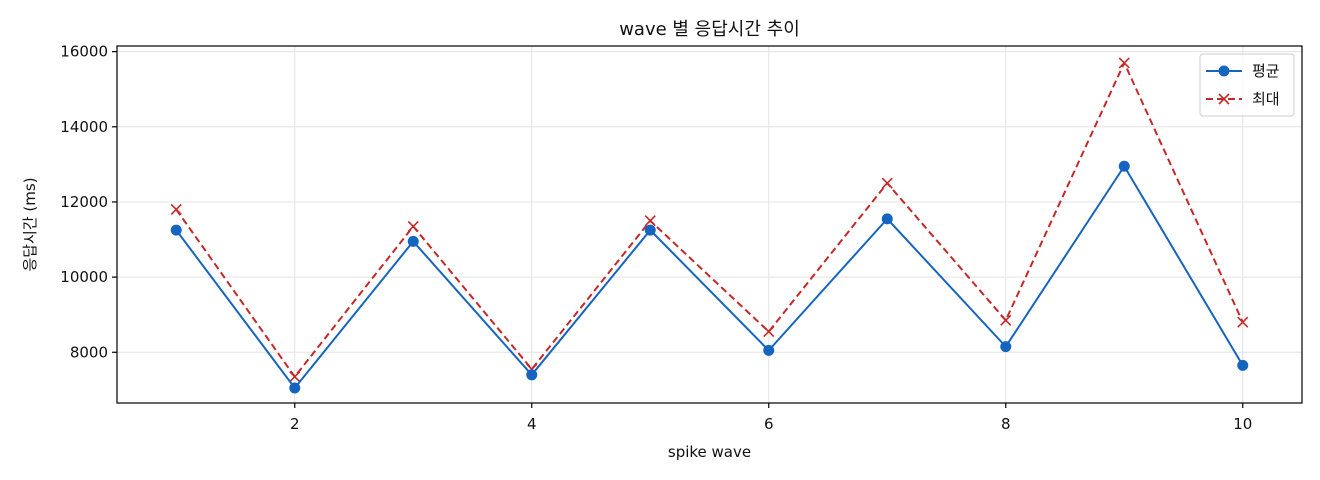 This screenshot has width=1320, height=480. Describe the element at coordinates (1266, 71) in the screenshot. I see `legend-label: 평균` at that location.